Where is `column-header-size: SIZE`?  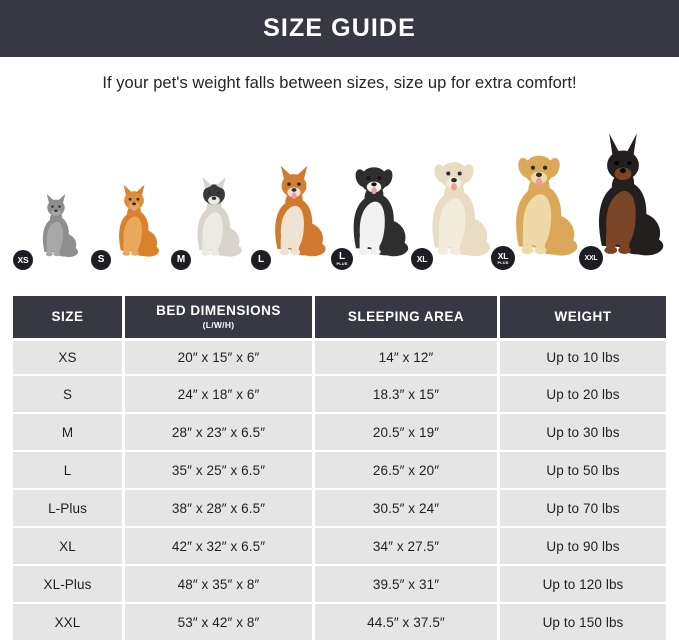 column-header-size: SIZE is located at coordinates (69, 317).